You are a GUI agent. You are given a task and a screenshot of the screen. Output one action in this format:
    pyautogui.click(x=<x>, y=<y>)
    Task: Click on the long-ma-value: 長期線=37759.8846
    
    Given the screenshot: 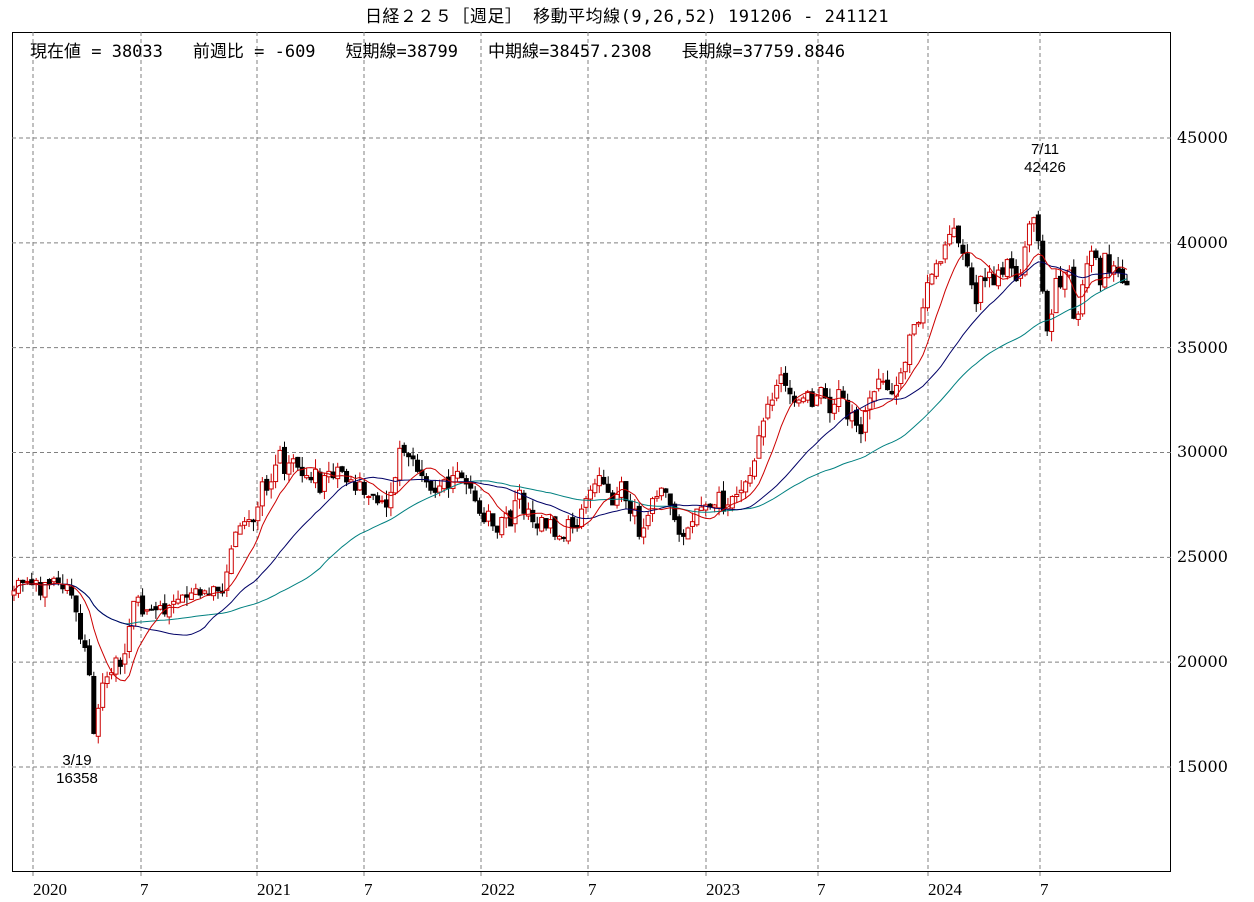 What is the action you would take?
    pyautogui.click(x=763, y=52)
    